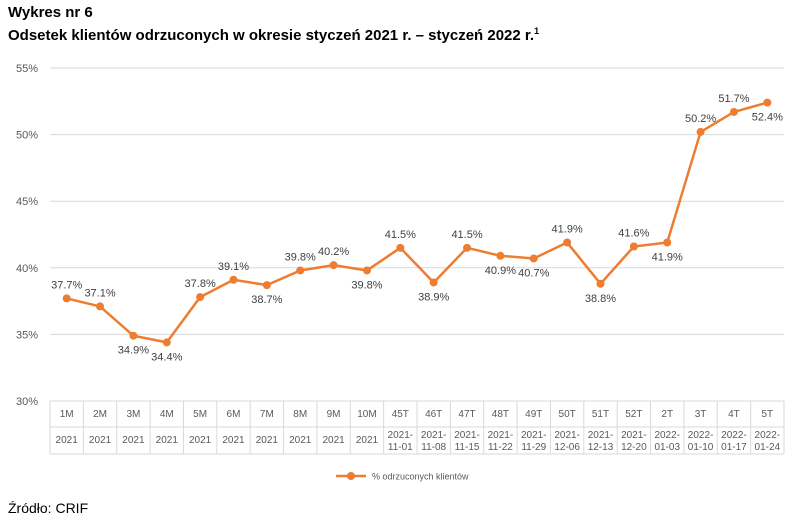 This screenshot has height=526, width=800. What do you see at coordinates (533, 414) in the screenshot?
I see `x-tick-label: 49T` at bounding box center [533, 414].